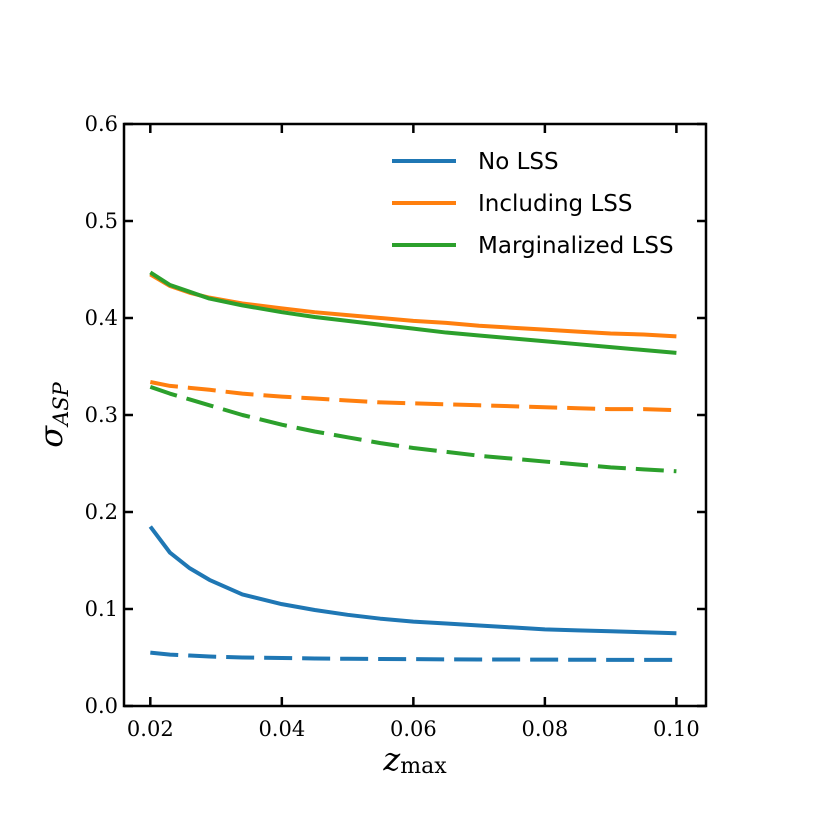  What do you see at coordinates (101, 318) in the screenshot?
I see `y-tick-label-4: 0.4` at bounding box center [101, 318].